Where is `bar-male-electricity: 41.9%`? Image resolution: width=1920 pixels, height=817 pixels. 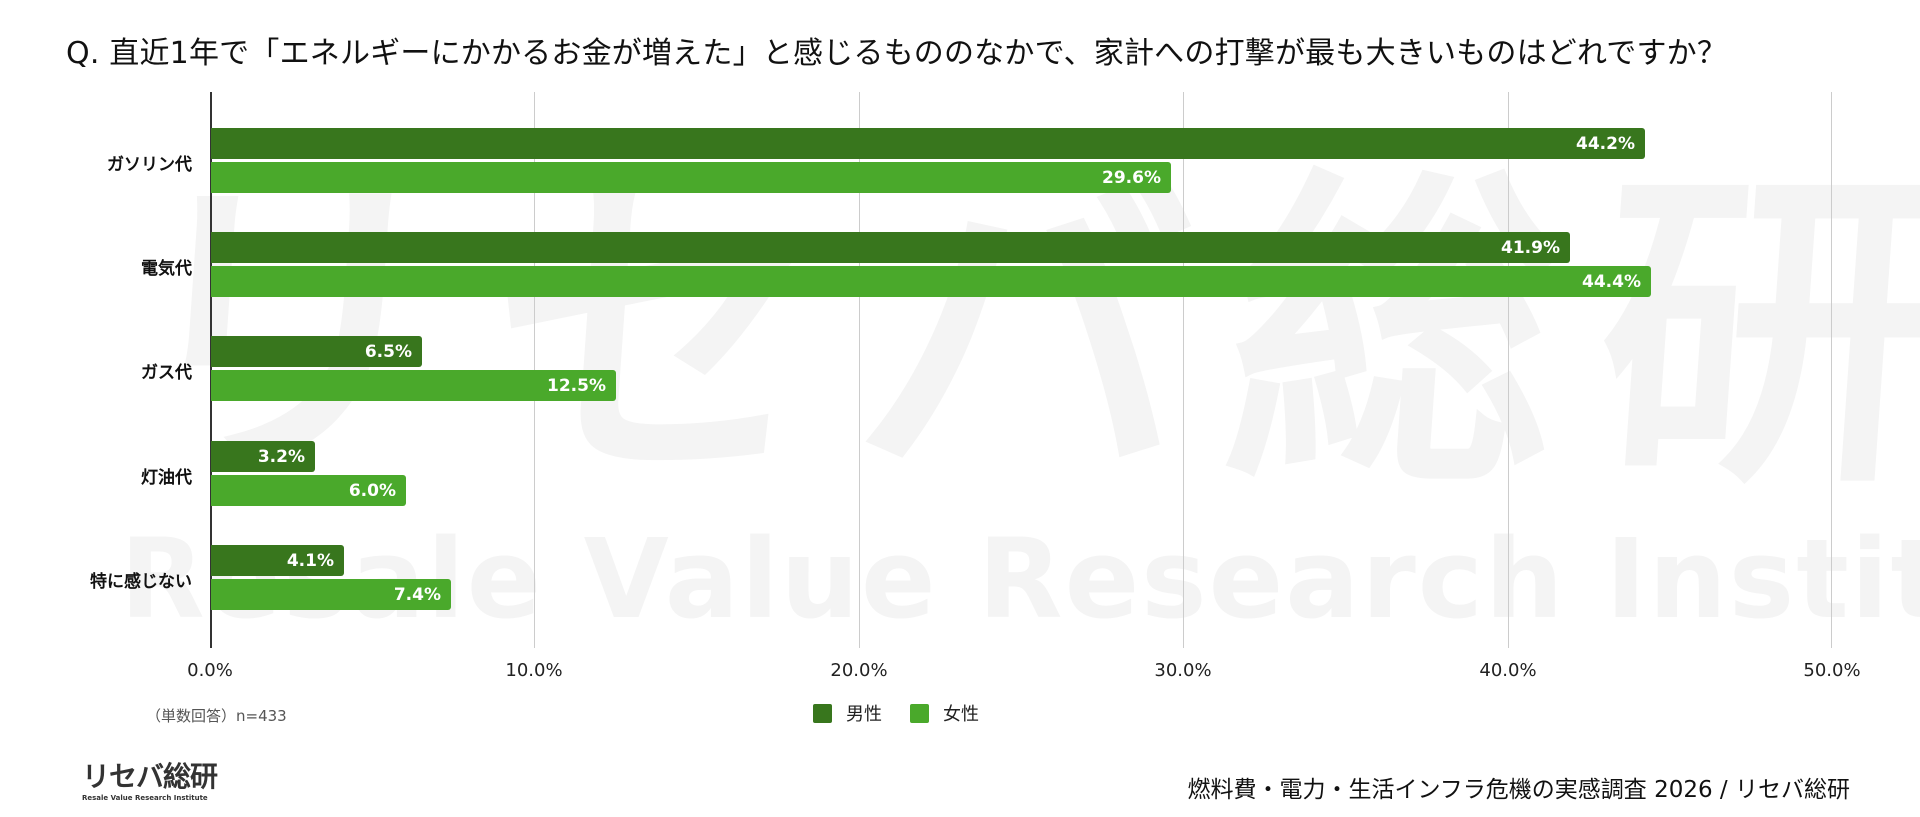 bar-male-electricity: 41.9% is located at coordinates (890, 247).